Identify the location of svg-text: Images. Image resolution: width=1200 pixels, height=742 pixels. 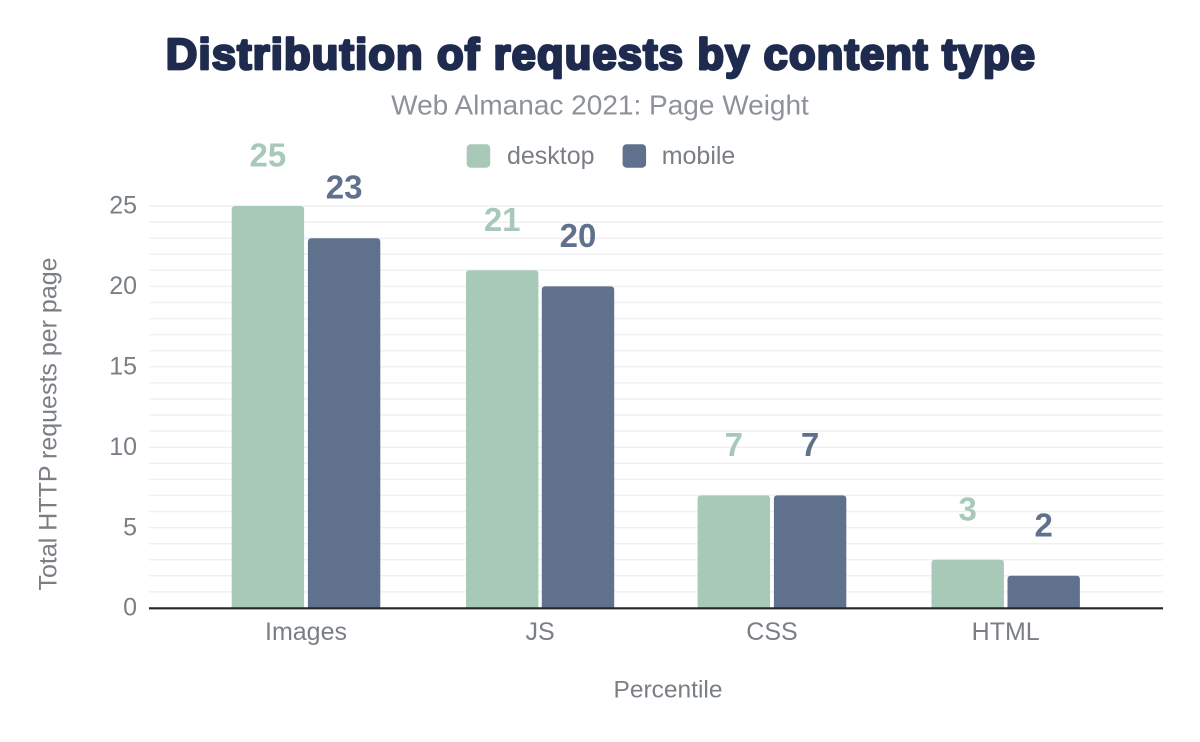
(306, 632).